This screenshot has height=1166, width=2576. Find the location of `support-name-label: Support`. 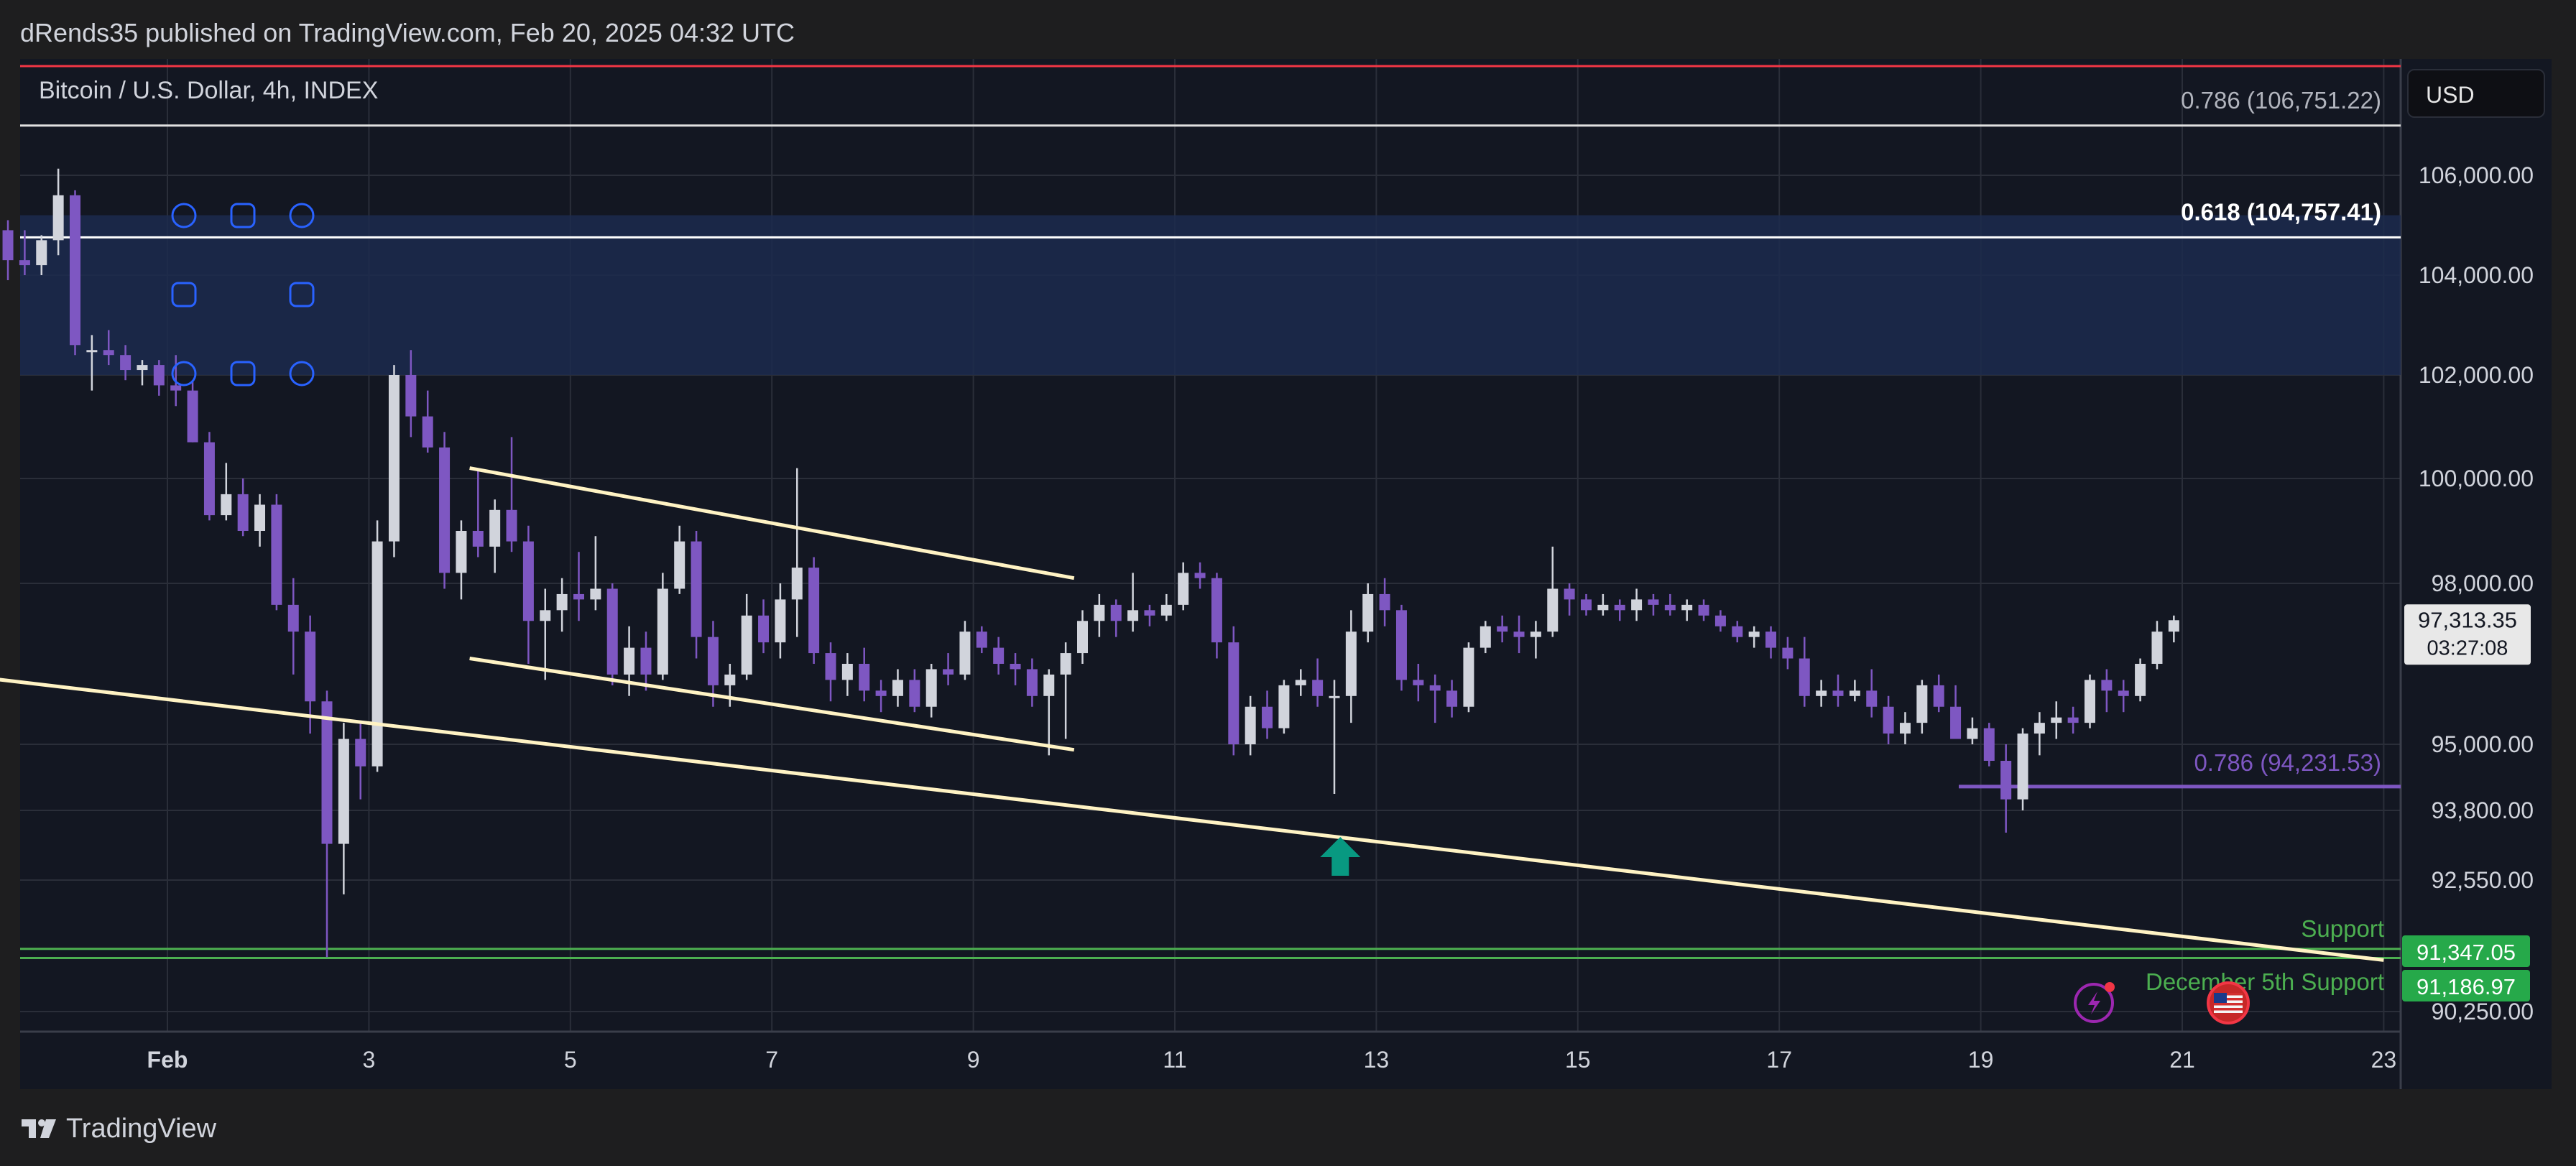

support-name-label: Support is located at coordinates (2343, 928).